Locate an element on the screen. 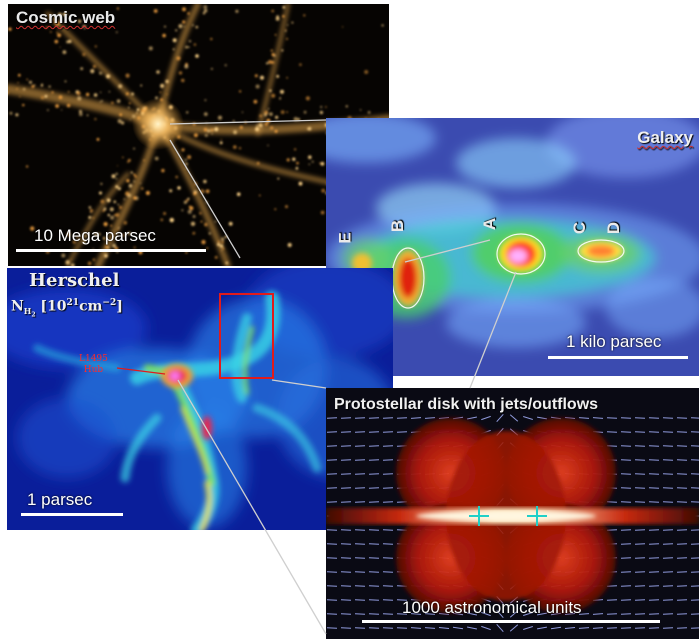  galaxy-label-e: E is located at coordinates (345, 238).